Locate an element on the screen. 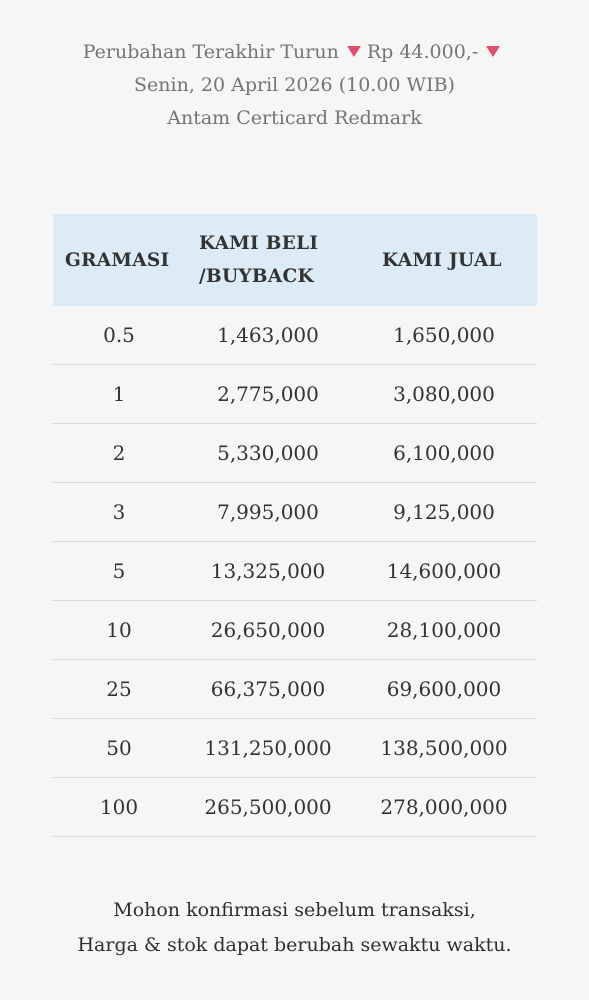 Image resolution: width=589 pixels, height=1000 pixels. gram-cell: 3 is located at coordinates (119, 512).